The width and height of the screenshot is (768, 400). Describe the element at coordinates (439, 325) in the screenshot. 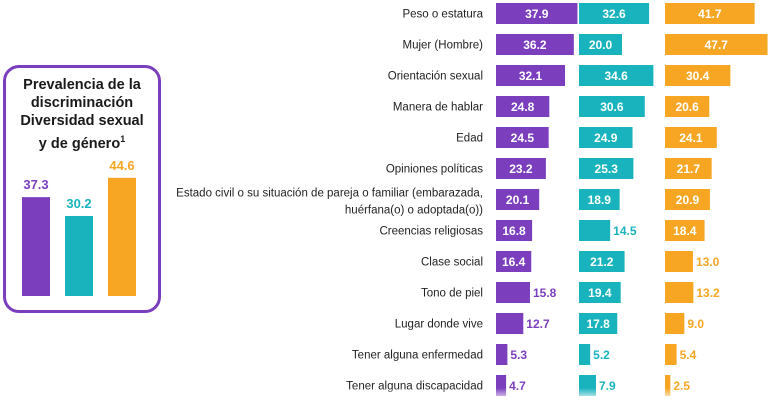

I see `category-label: Lugar donde vive` at that location.